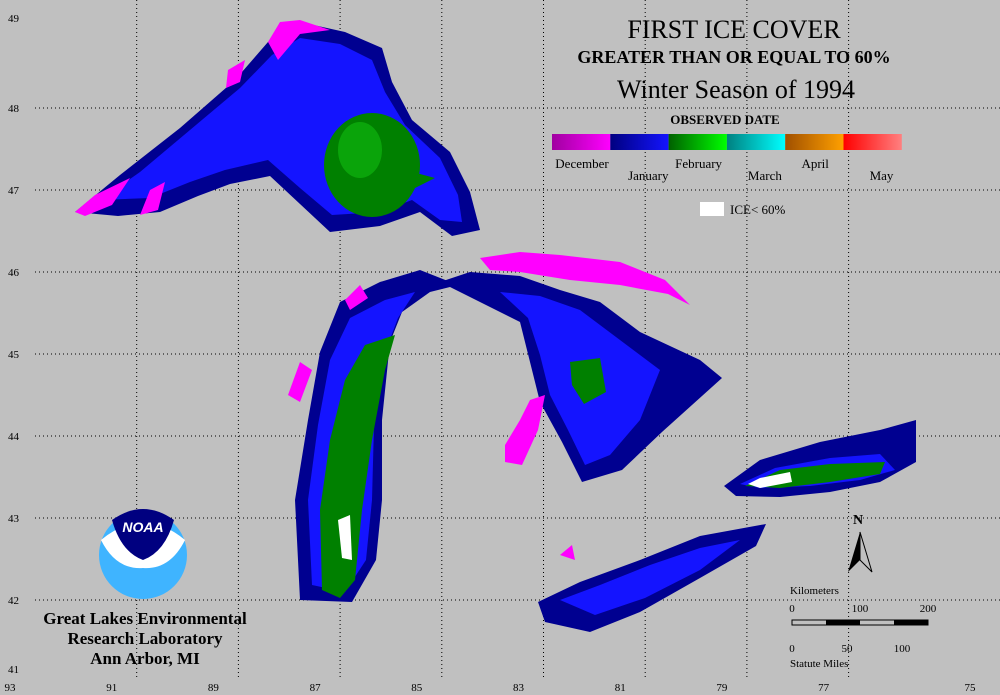 The height and width of the screenshot is (695, 1000). Describe the element at coordinates (142, 527) in the screenshot. I see `logo-text: NOAA` at that location.